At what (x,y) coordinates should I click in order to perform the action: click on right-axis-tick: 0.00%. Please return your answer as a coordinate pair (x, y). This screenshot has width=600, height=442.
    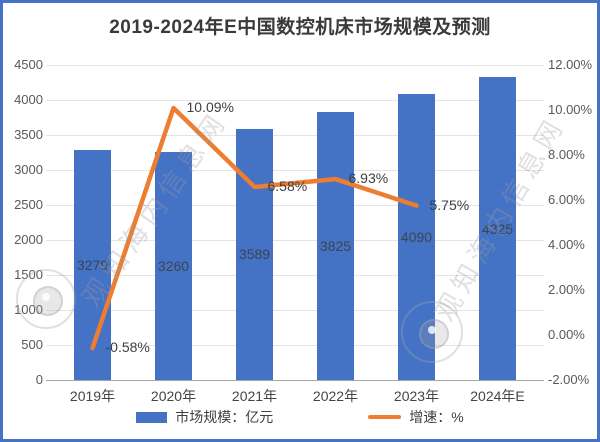
    Looking at the image, I should click on (566, 334).